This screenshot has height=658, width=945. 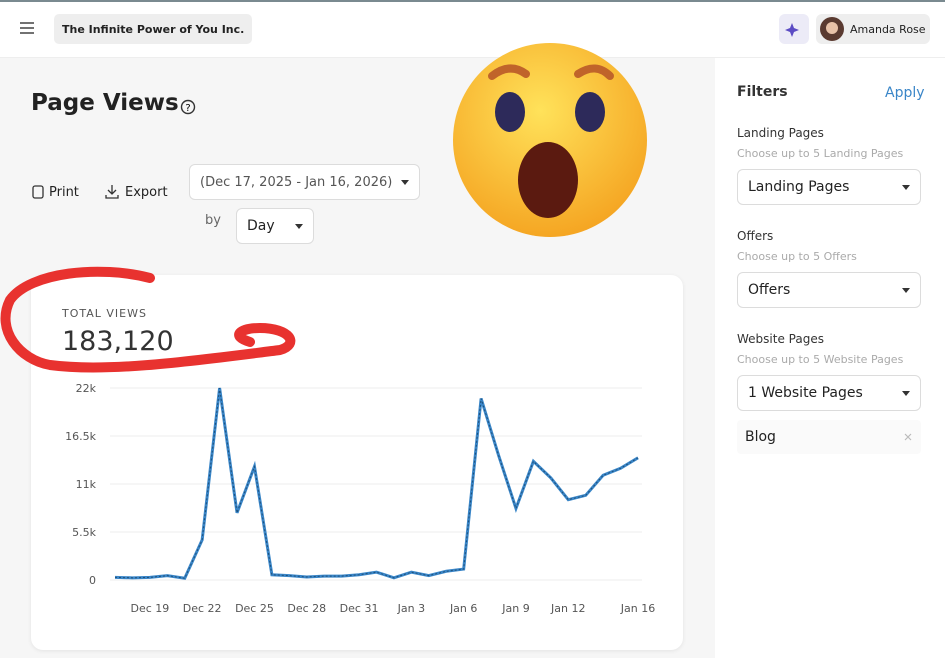 I want to click on x-tick-label: Dec 19, so click(x=149, y=608).